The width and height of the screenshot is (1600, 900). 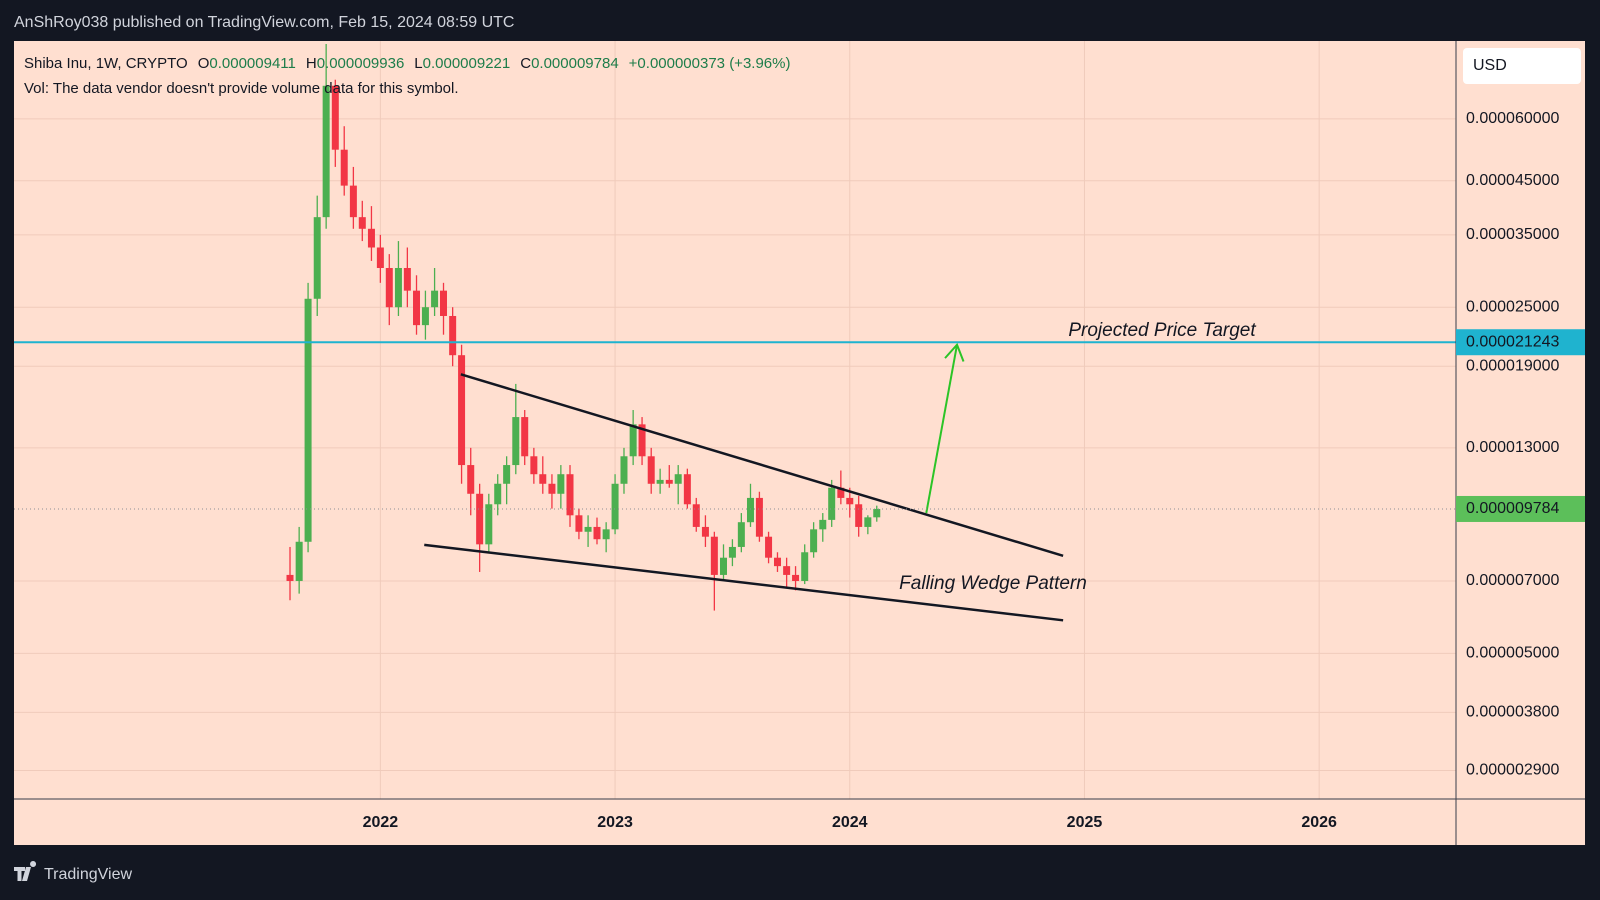 What do you see at coordinates (954, 352) in the screenshot?
I see `arrow-head` at bounding box center [954, 352].